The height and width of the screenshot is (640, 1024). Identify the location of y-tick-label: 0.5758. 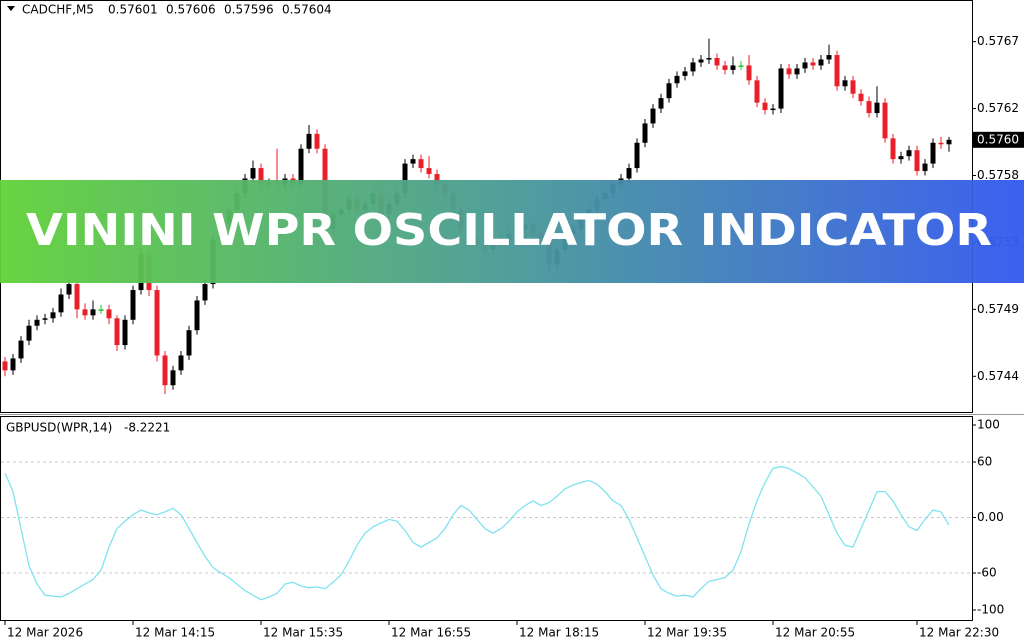
(998, 175).